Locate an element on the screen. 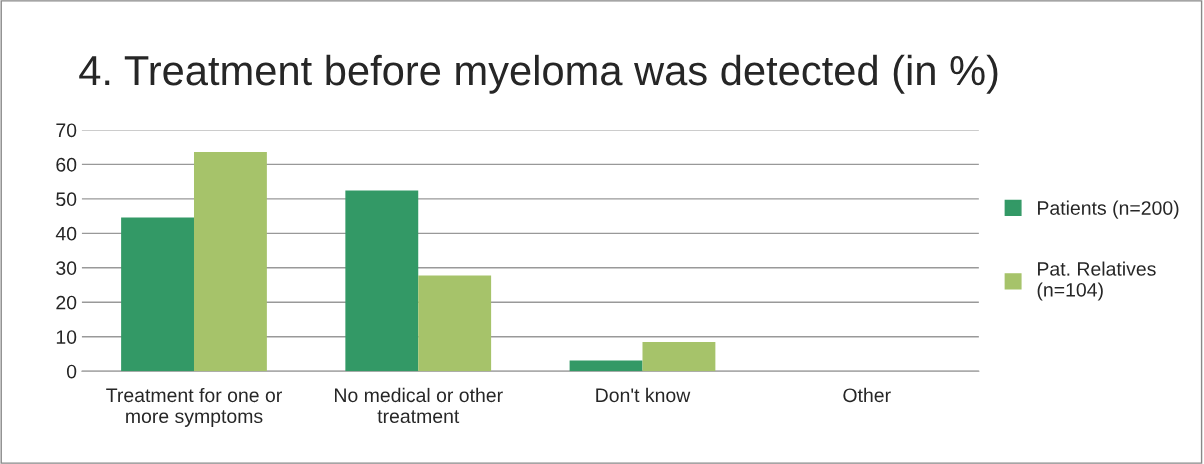  y-tick-label: 30 is located at coordinates (66, 268).